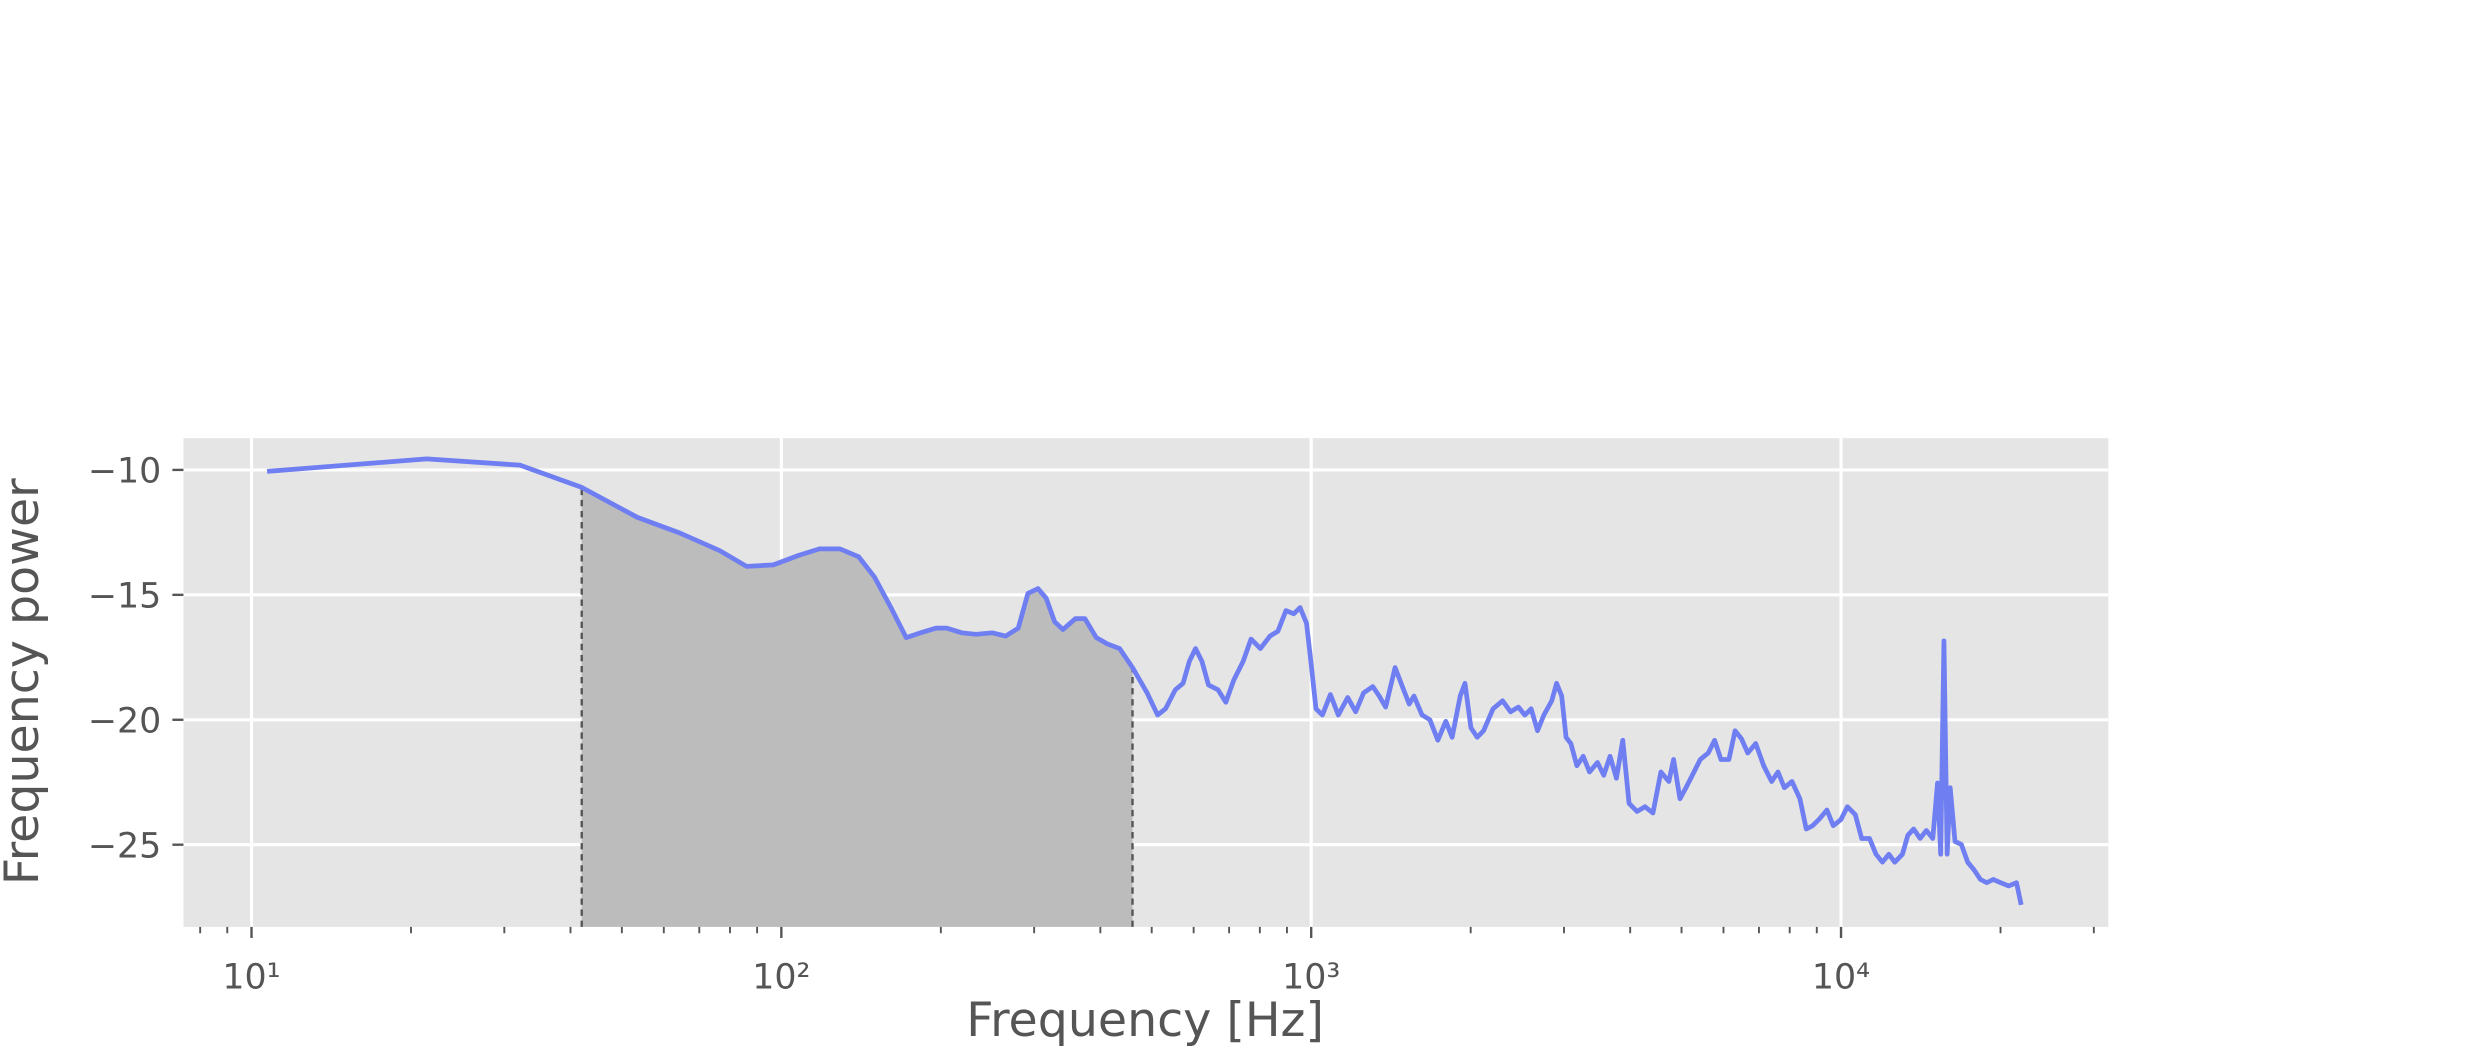  What do you see at coordinates (1145, 1020) in the screenshot?
I see `x-axis-label: Frequency [Hz]` at bounding box center [1145, 1020].